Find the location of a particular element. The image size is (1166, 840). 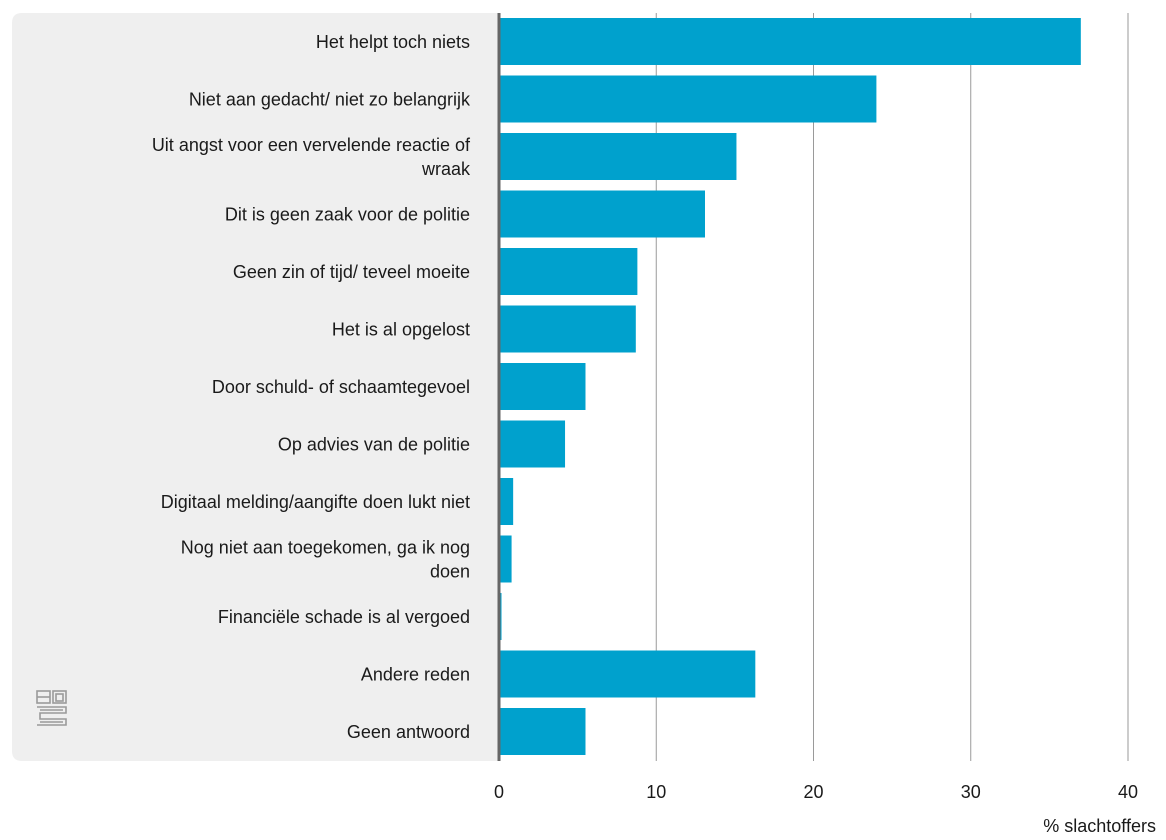

x-tick-label: 20 is located at coordinates (813, 792).